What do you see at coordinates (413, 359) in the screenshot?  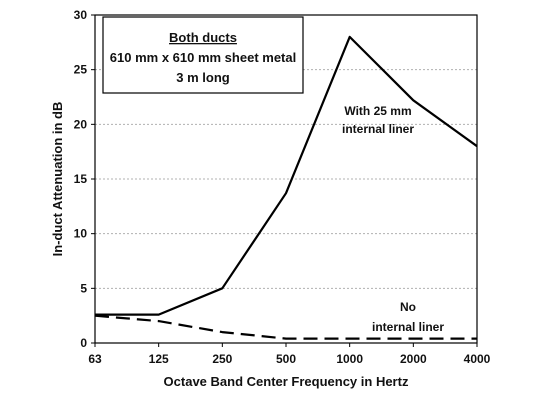 I see `x-tick-label: 2000` at bounding box center [413, 359].